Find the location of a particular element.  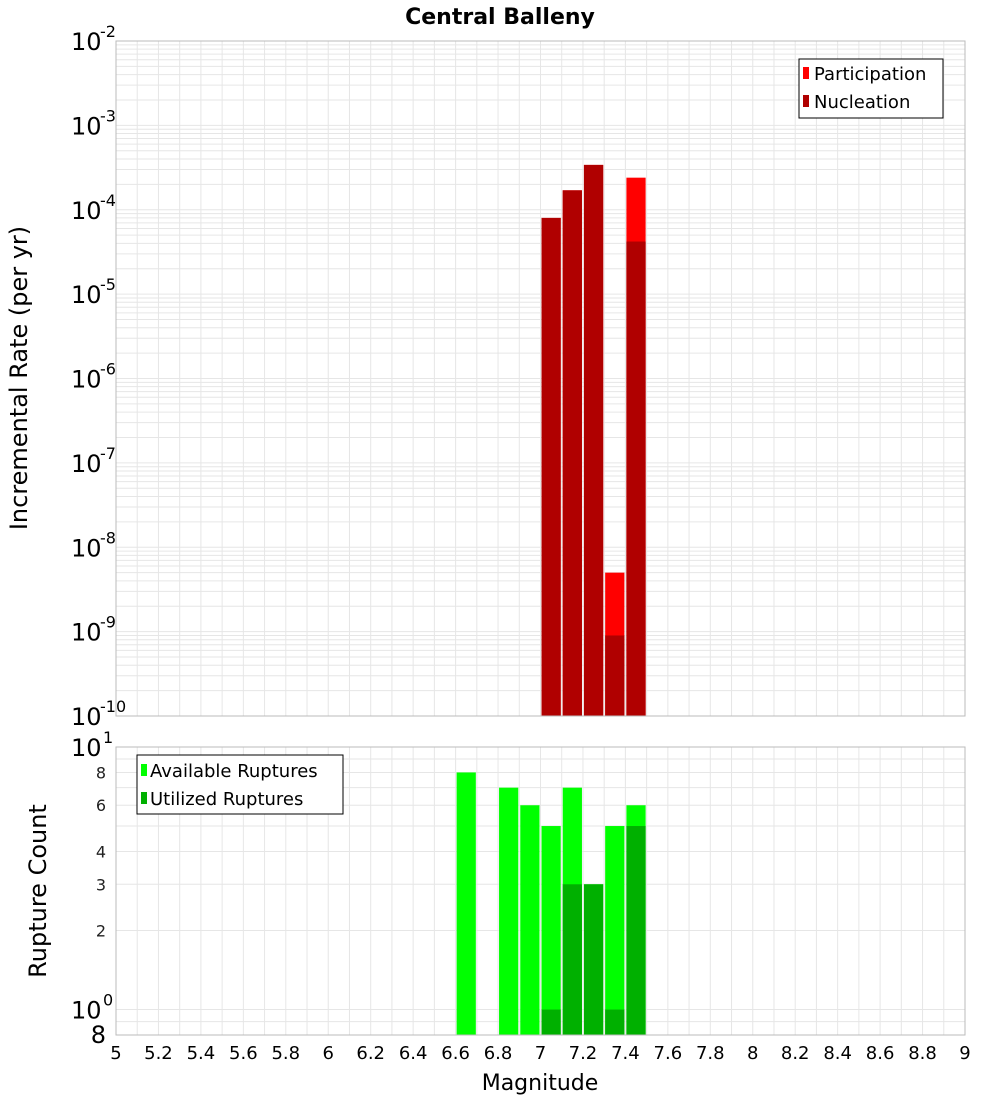

bottom-y-tick-exponent: 1 is located at coordinates (108, 737).